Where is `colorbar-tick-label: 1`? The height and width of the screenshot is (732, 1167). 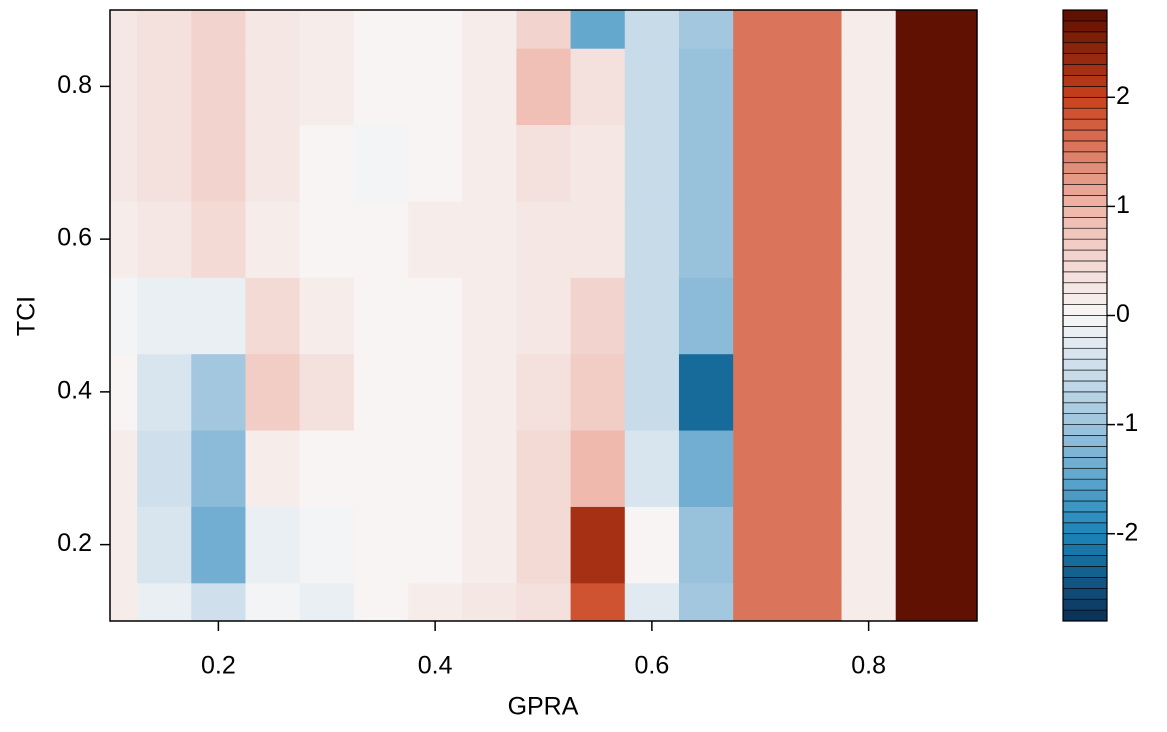
colorbar-tick-label: 1 is located at coordinates (1123, 205).